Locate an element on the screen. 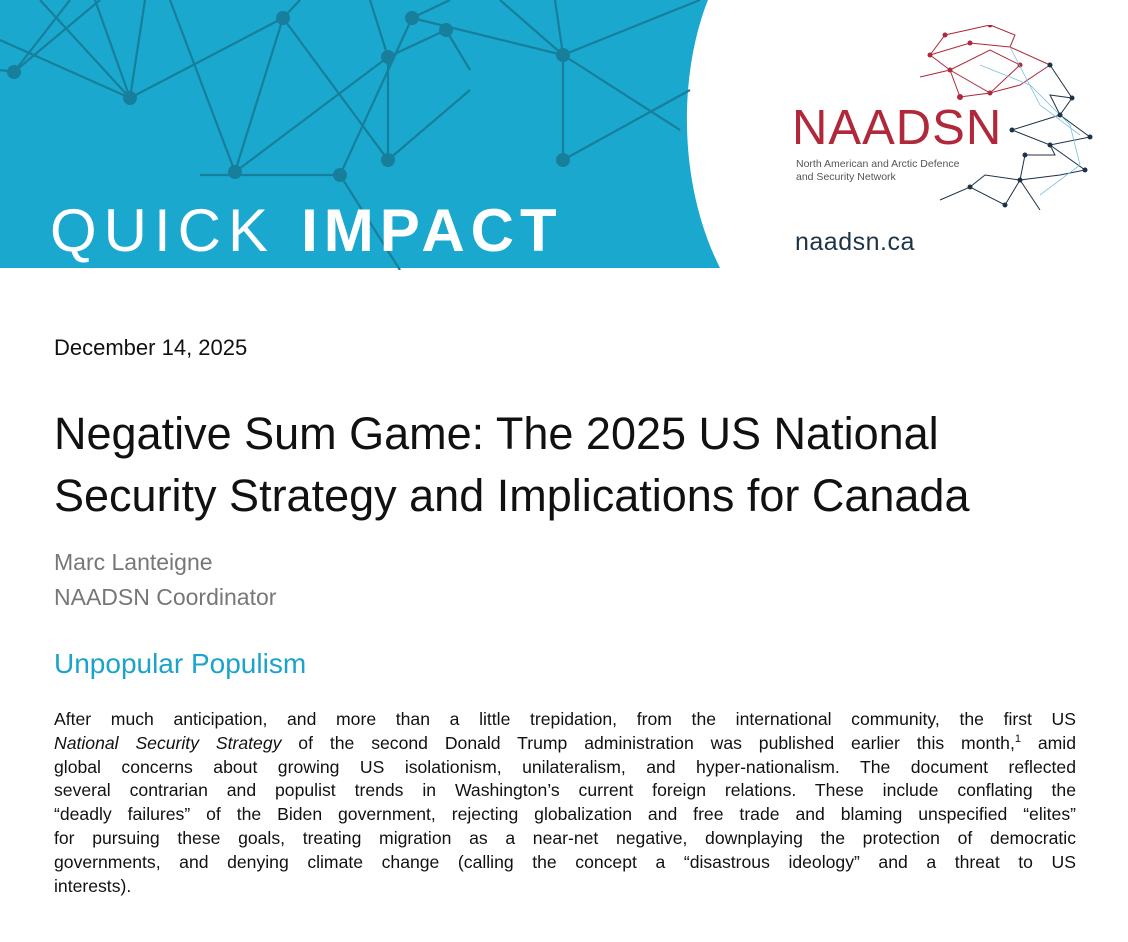 This screenshot has width=1128, height=942. naadsn-globe-network-icon is located at coordinates (1006, 118).